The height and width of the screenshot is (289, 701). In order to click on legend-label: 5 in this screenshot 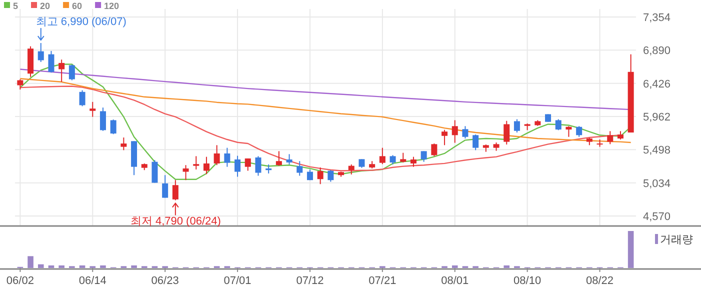, I will do `click(15, 6)`.